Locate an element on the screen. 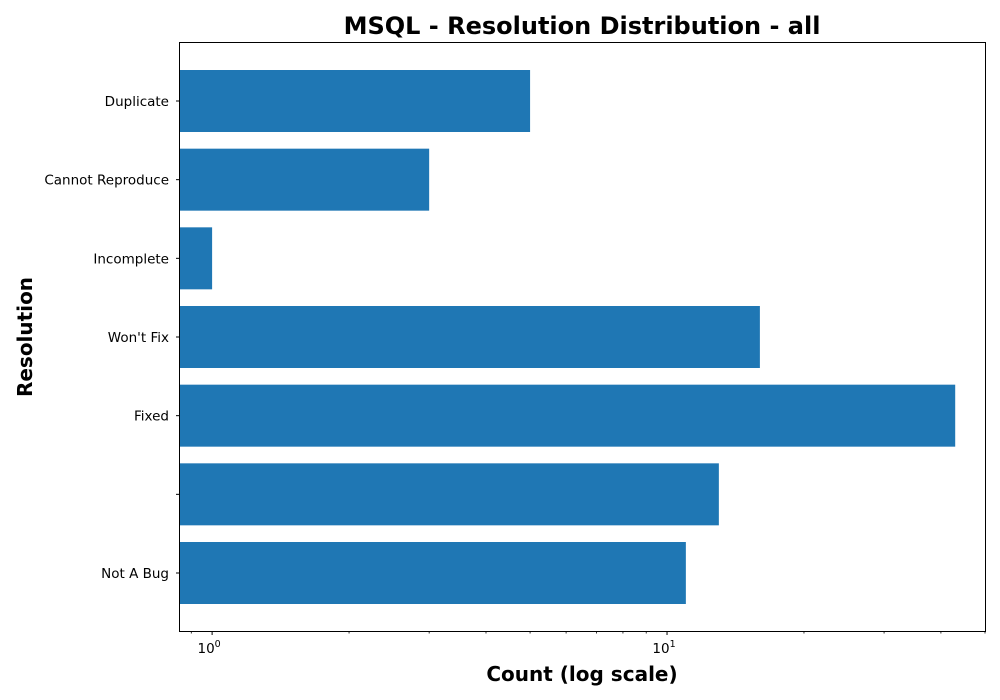 Image resolution: width=1000 pixels, height=700 pixels. y-tick-label: Not A Bug is located at coordinates (135, 574).